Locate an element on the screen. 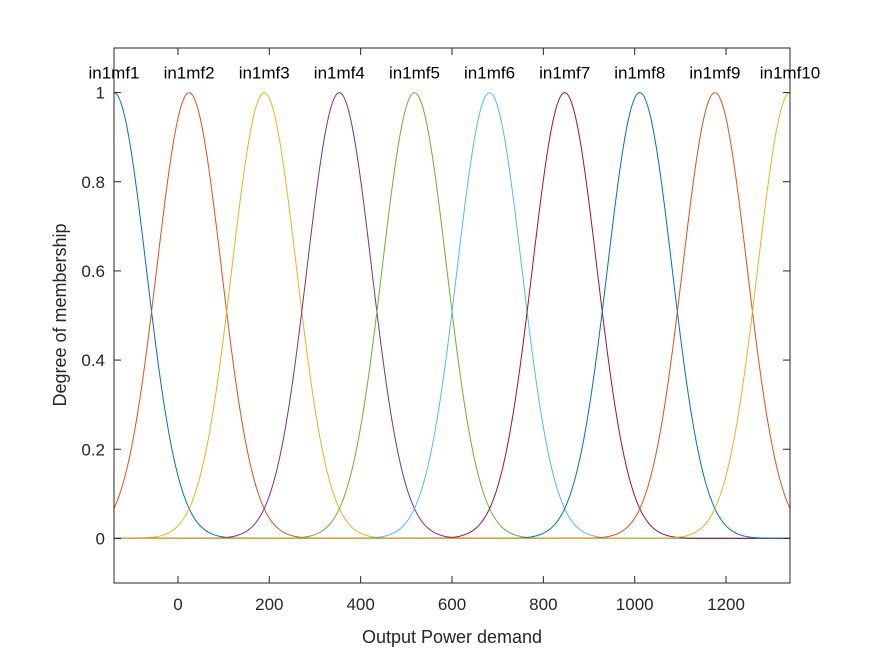  y-axis-label: Degree of membership is located at coordinates (60, 314).